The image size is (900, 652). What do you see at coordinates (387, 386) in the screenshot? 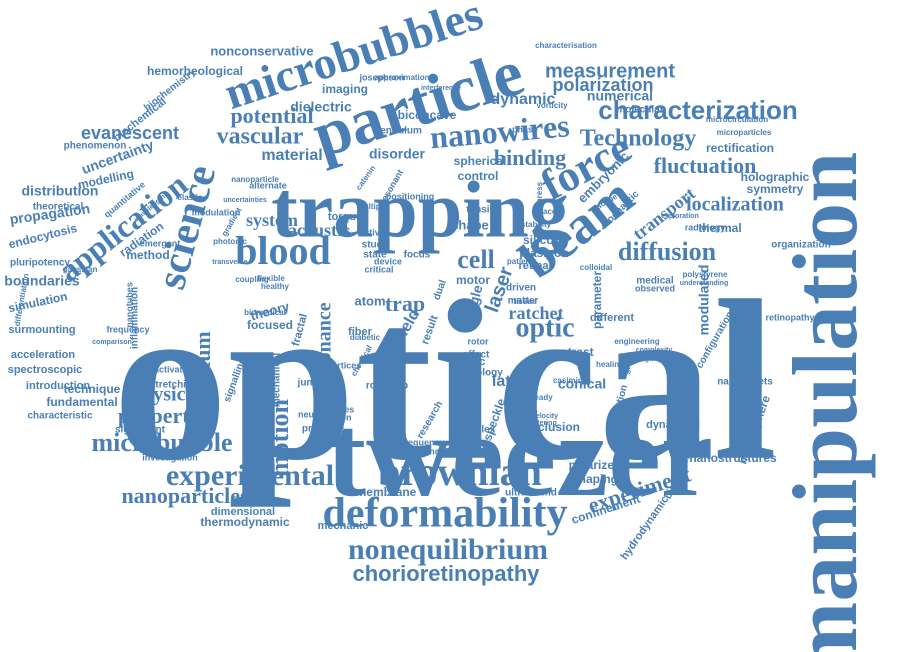
I see `word-roadmap: roadmap` at bounding box center [387, 386].